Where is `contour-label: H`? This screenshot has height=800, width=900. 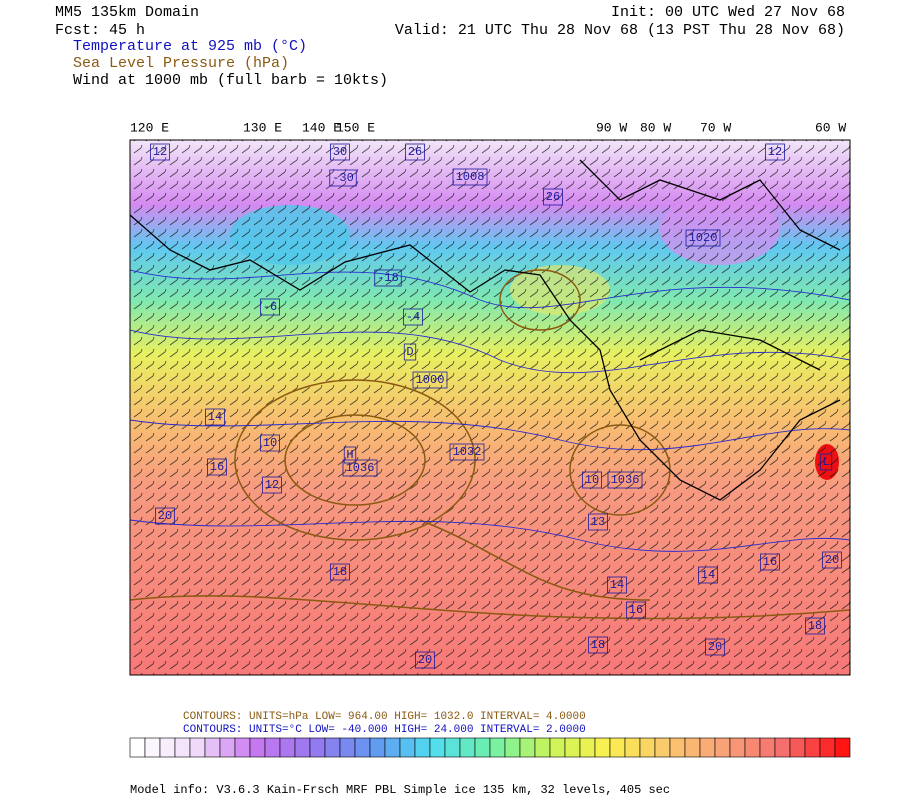
contour-label: H is located at coordinates (349, 455).